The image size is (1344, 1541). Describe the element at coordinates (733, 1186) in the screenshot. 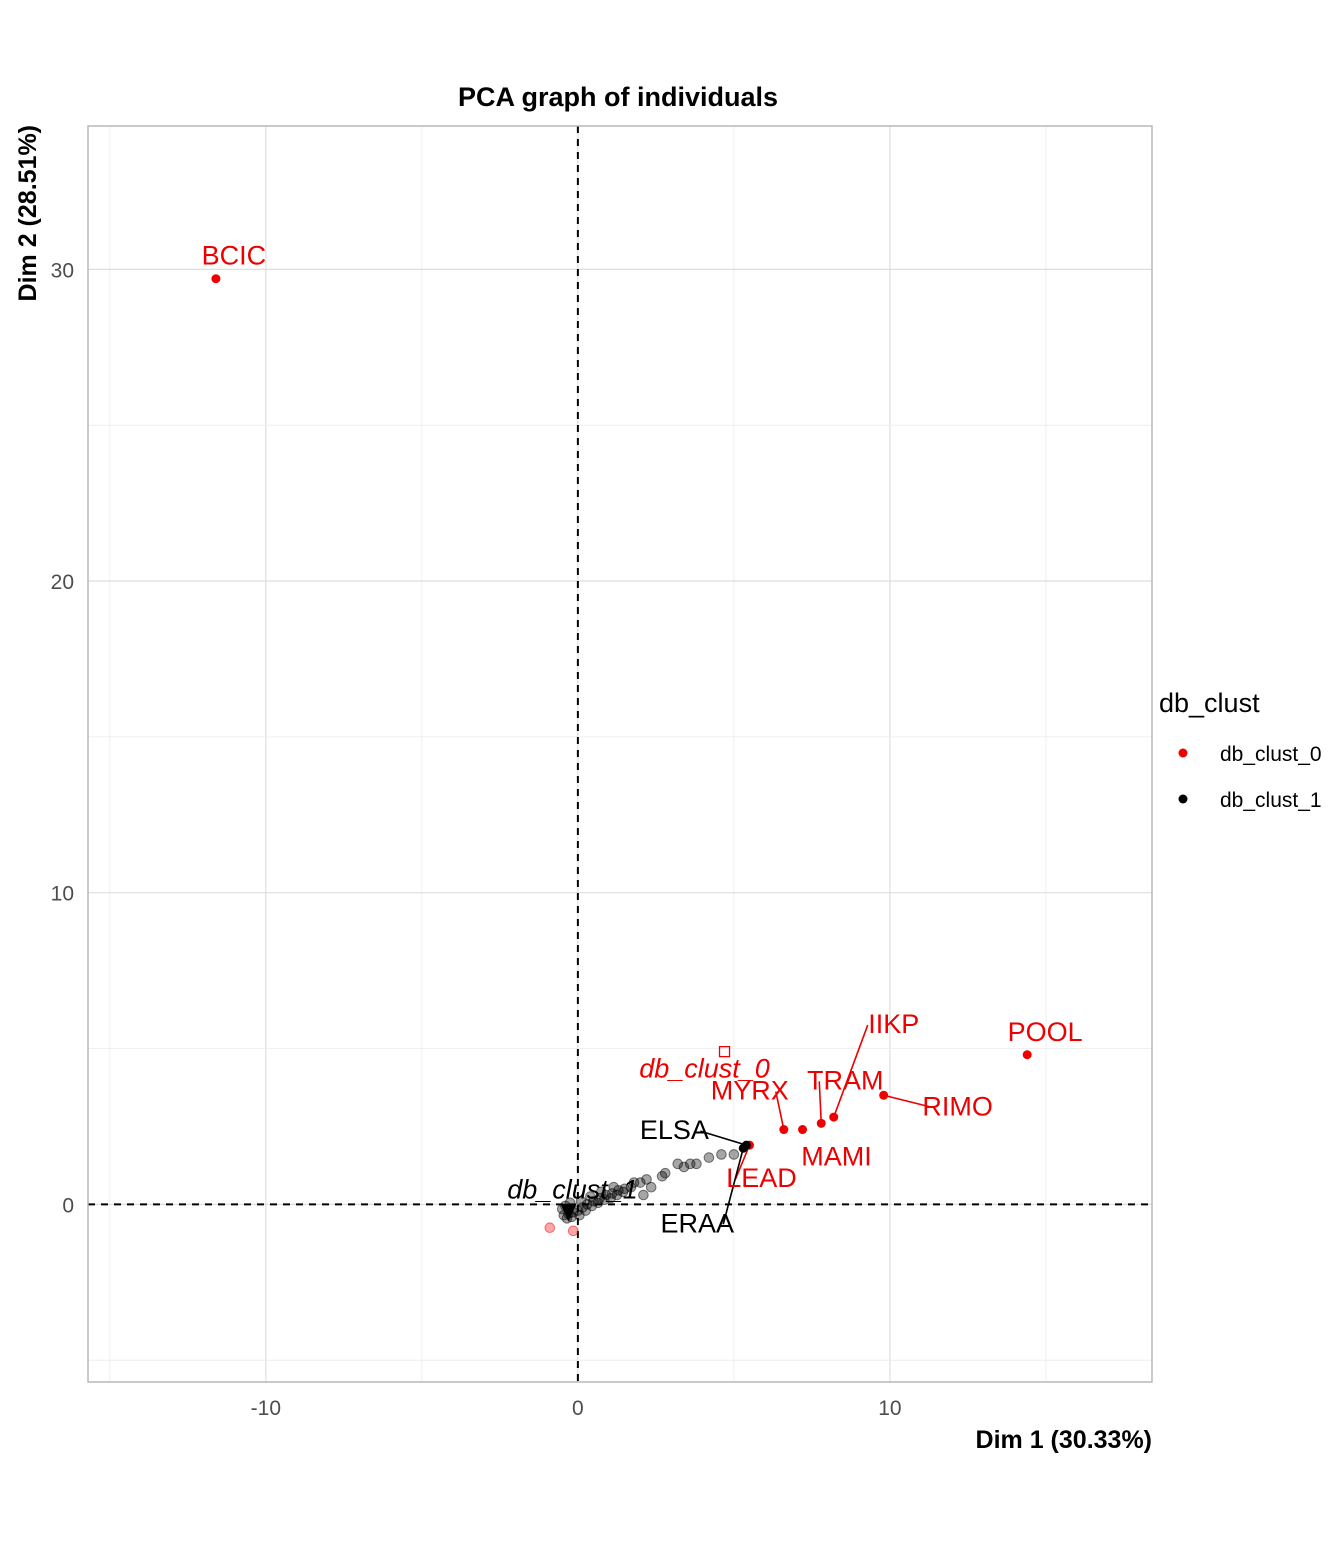

I see `leader-line-eraa` at that location.